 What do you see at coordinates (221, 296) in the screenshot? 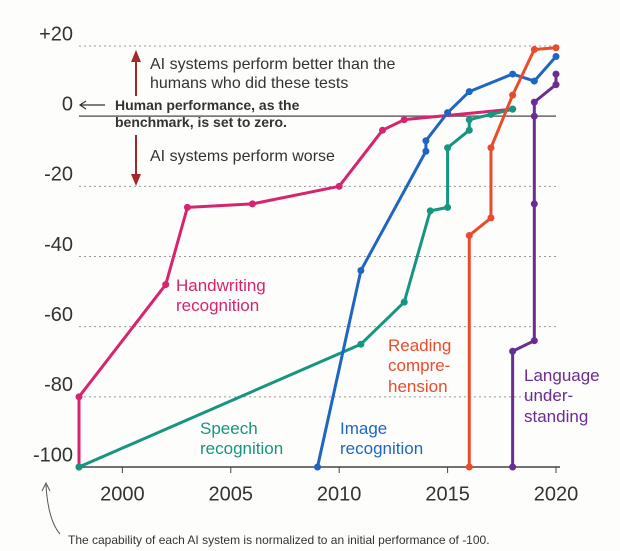
I see `series-label: Handwriting recognition` at bounding box center [221, 296].